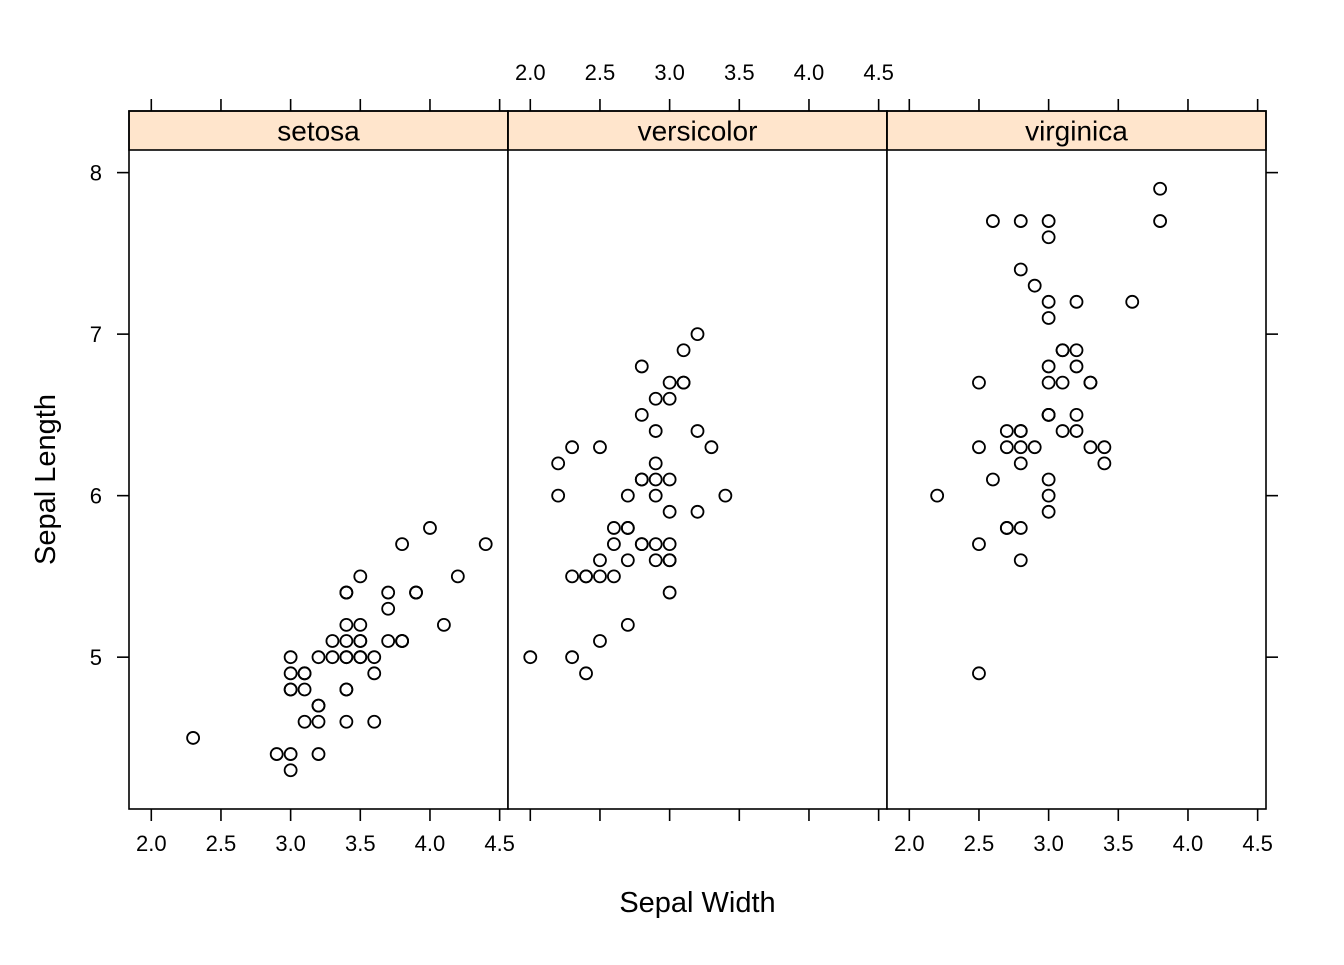 This screenshot has width=1344, height=965. What do you see at coordinates (151, 843) in the screenshot?
I see `x-tick-label-bottom: 2.0` at bounding box center [151, 843].